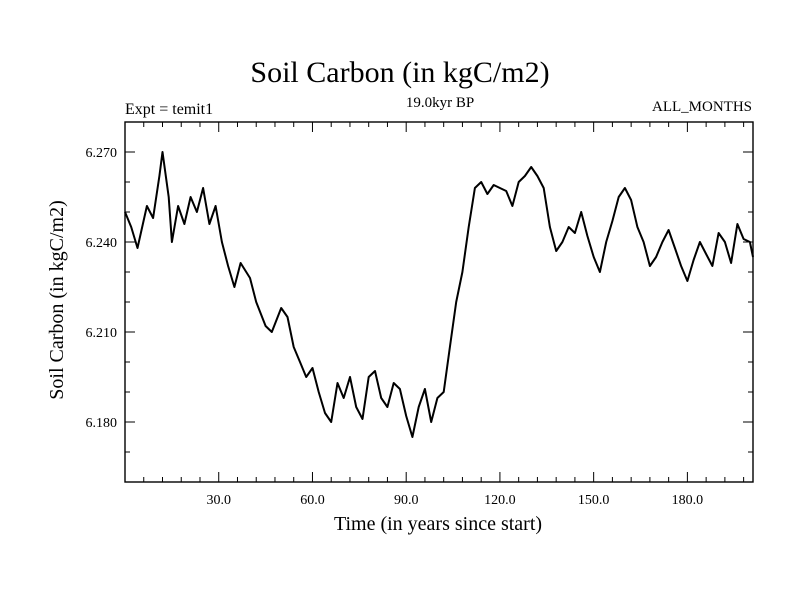 The image size is (800, 600). I want to click on chart-title: Soil Carbon (in kgC/m2), so click(400, 72).